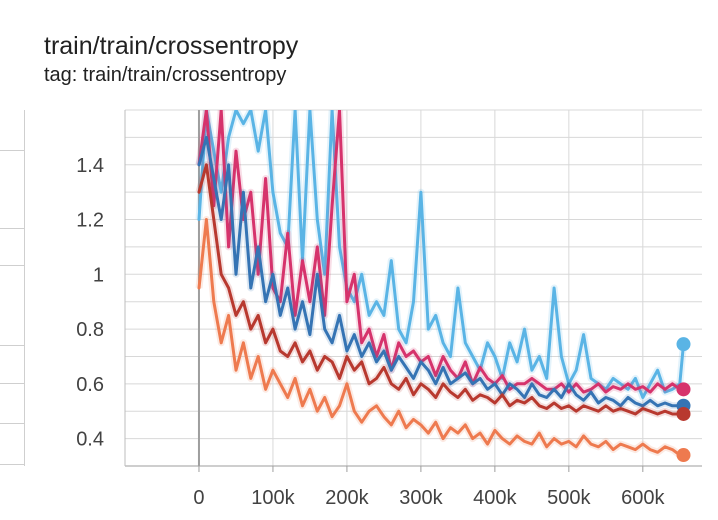 The image size is (718, 520). I want to click on x-tick-label: 500k, so click(569, 498).